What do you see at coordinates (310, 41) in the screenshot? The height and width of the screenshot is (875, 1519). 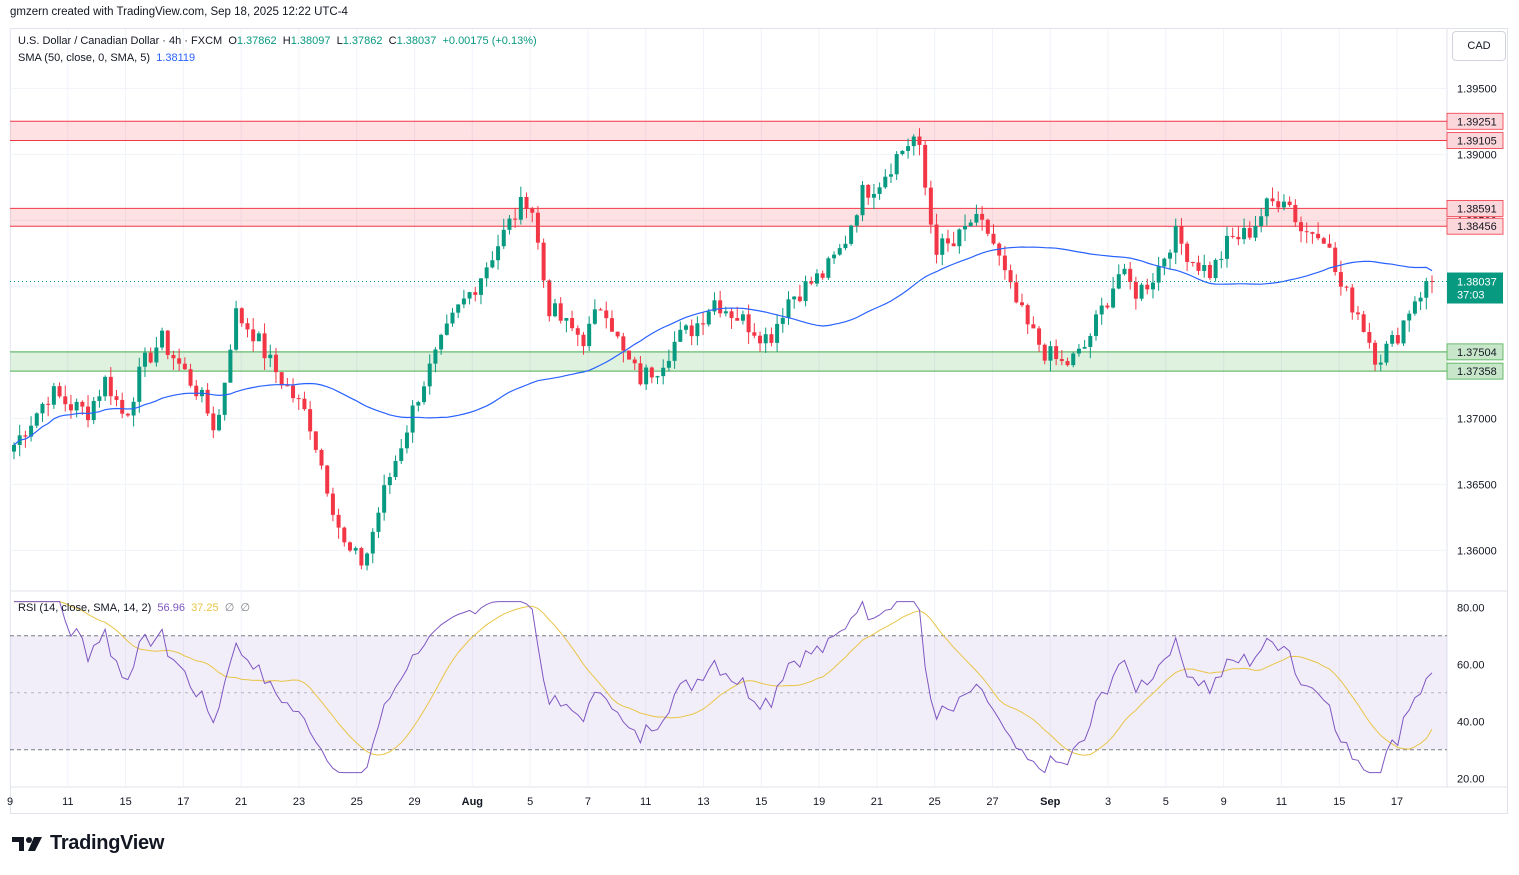 I see `high-value: 1.38097` at bounding box center [310, 41].